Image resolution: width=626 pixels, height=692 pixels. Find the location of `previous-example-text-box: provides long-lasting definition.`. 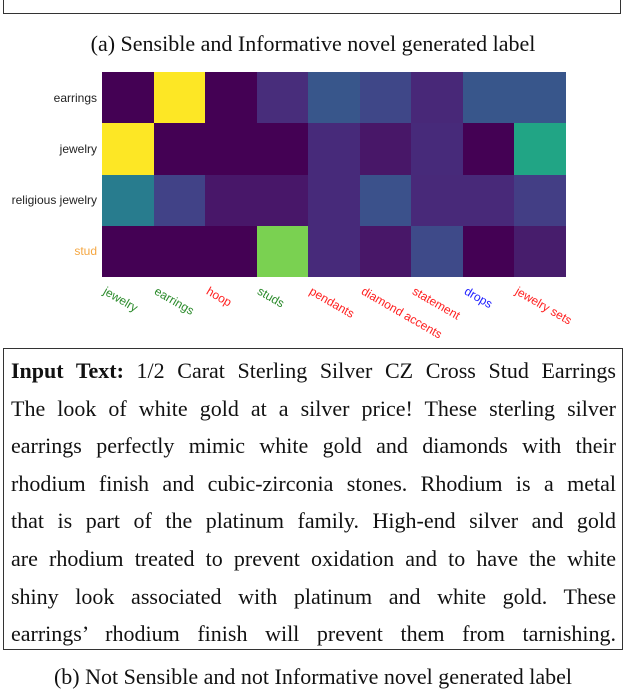

previous-example-text-box: provides long-lasting definition. is located at coordinates (312, 7).